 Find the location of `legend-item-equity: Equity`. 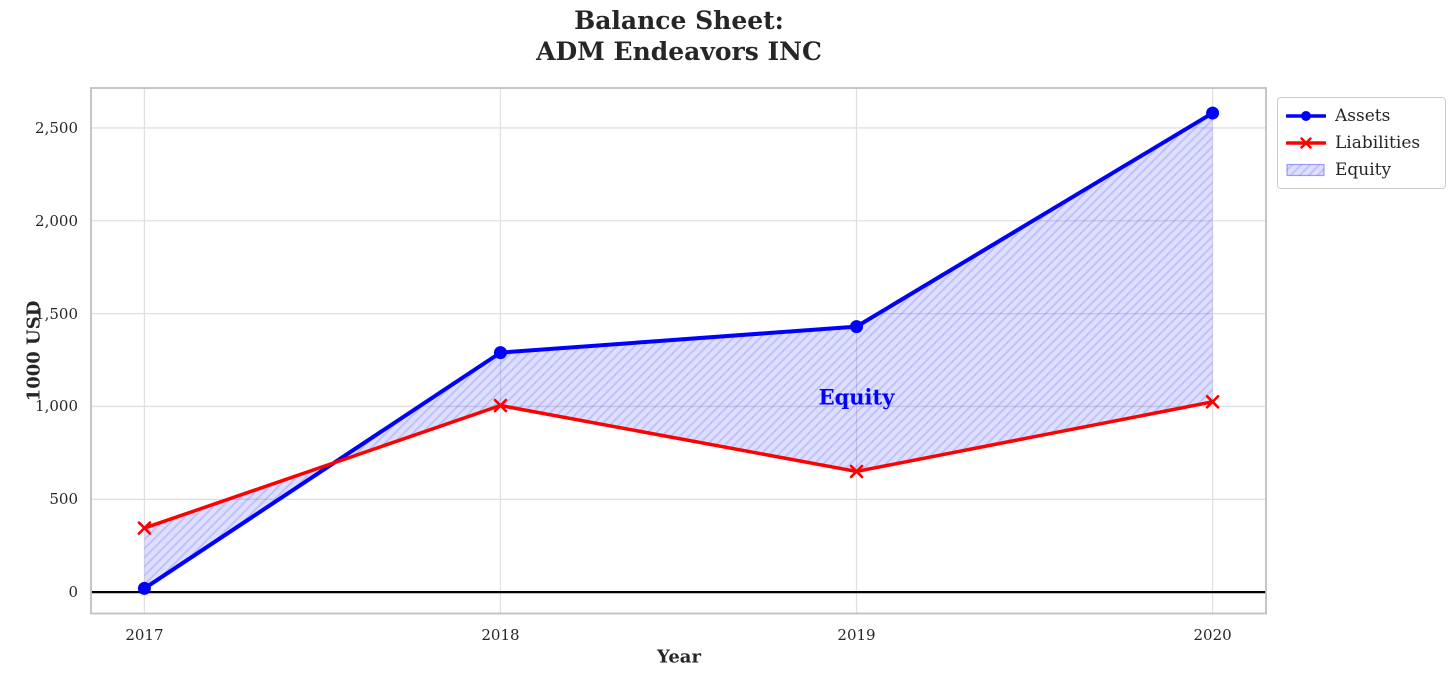

legend-item-equity: Equity is located at coordinates (1361, 170).